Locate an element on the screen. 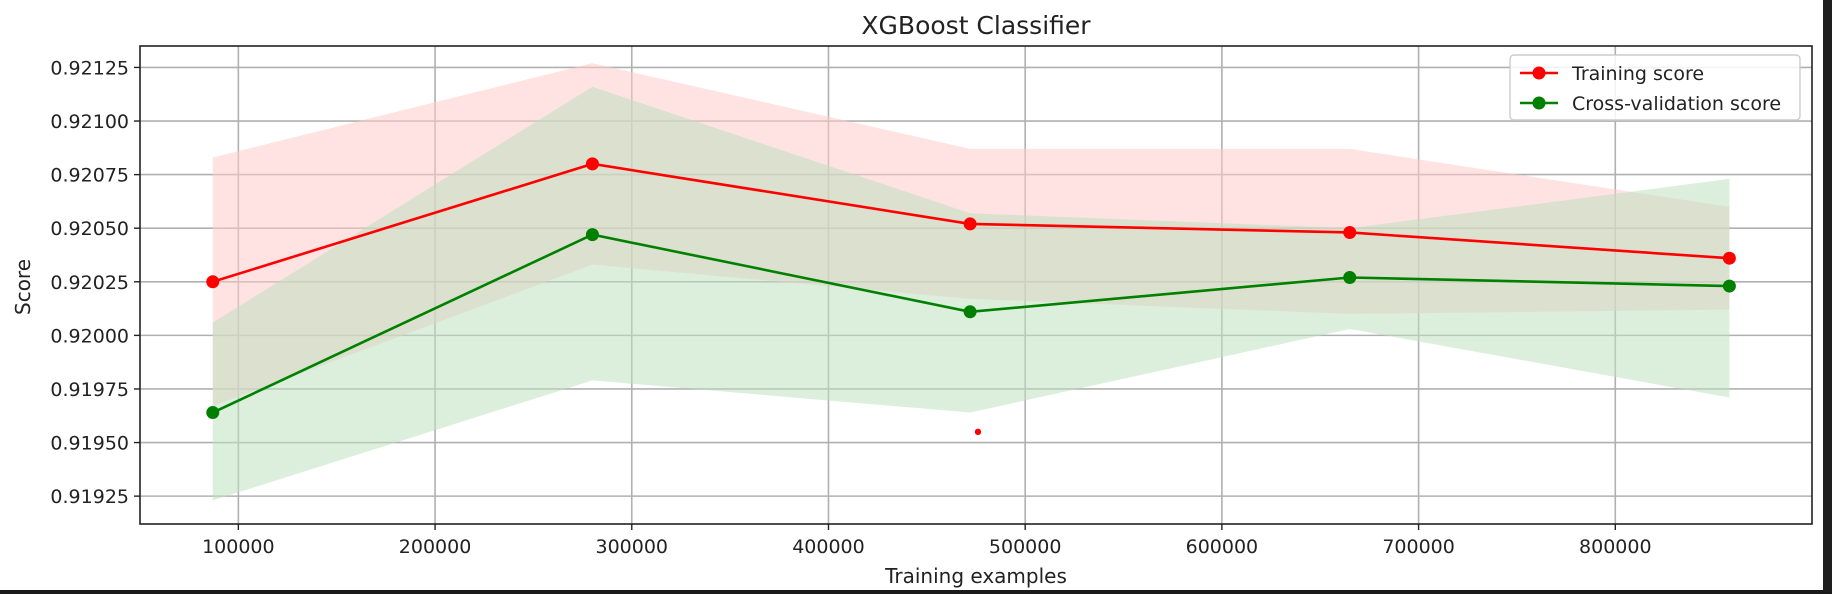  y-axis-label: Score is located at coordinates (23, 287).